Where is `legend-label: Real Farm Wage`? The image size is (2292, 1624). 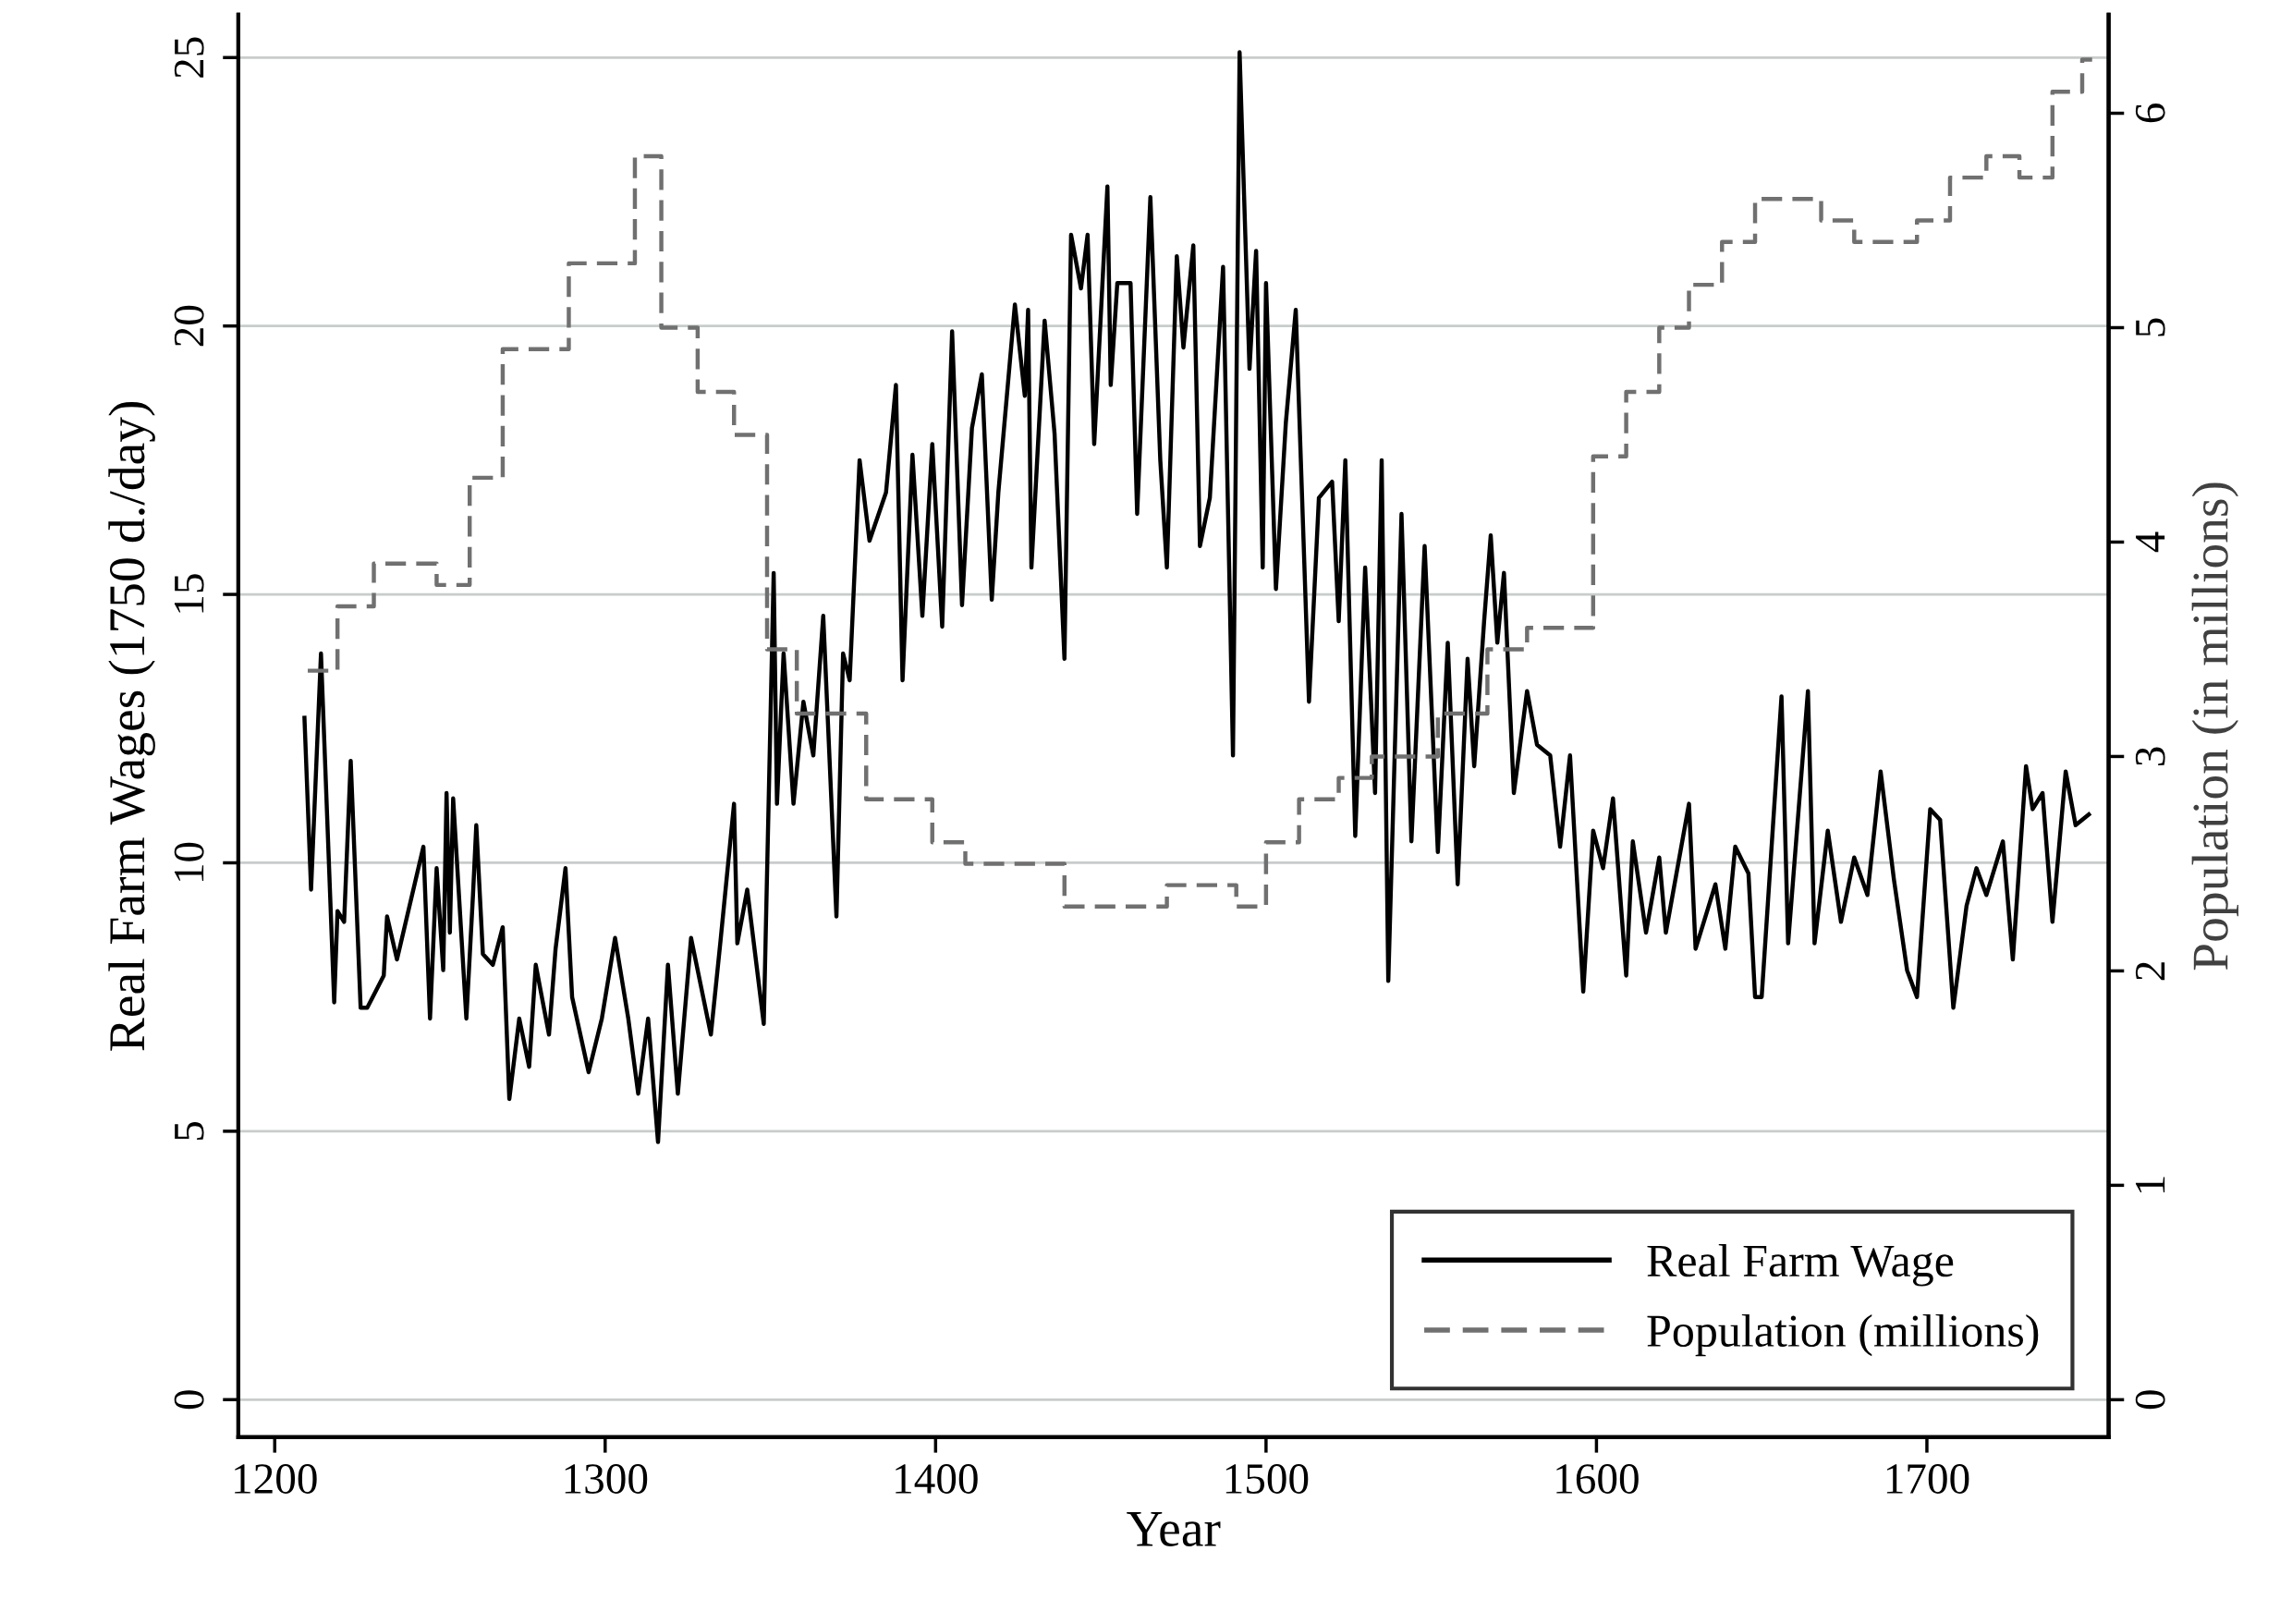 legend-label: Real Farm Wage is located at coordinates (1801, 1265).